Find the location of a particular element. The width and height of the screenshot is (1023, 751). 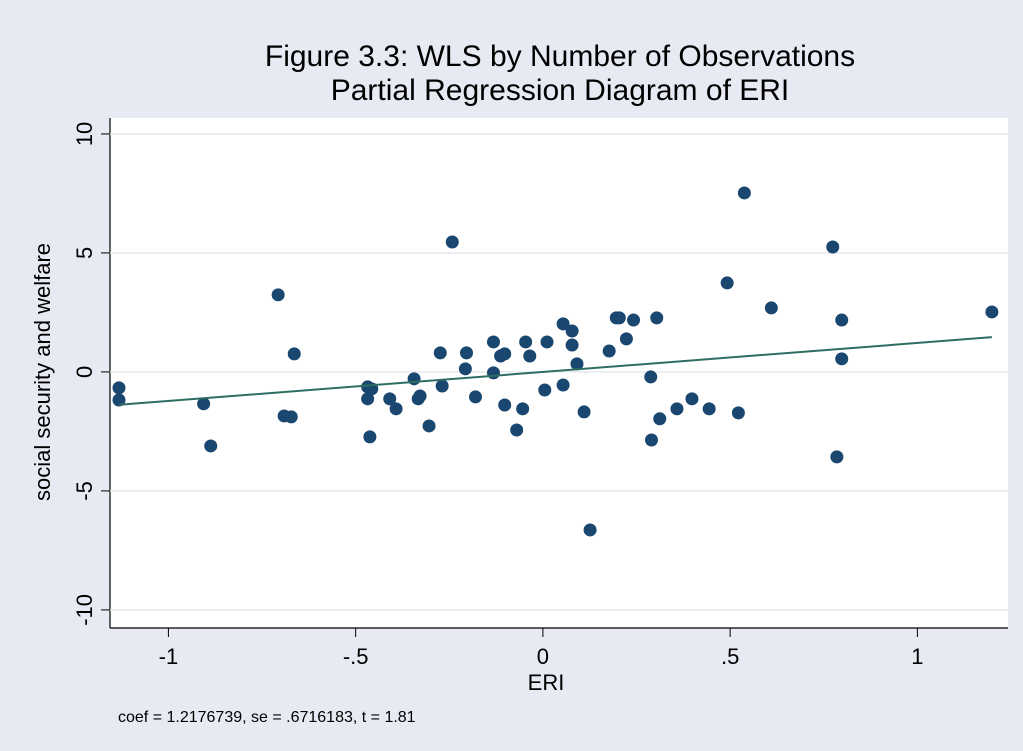

chart-subtitle: Partial Regression Diagram of ERI is located at coordinates (560, 90).